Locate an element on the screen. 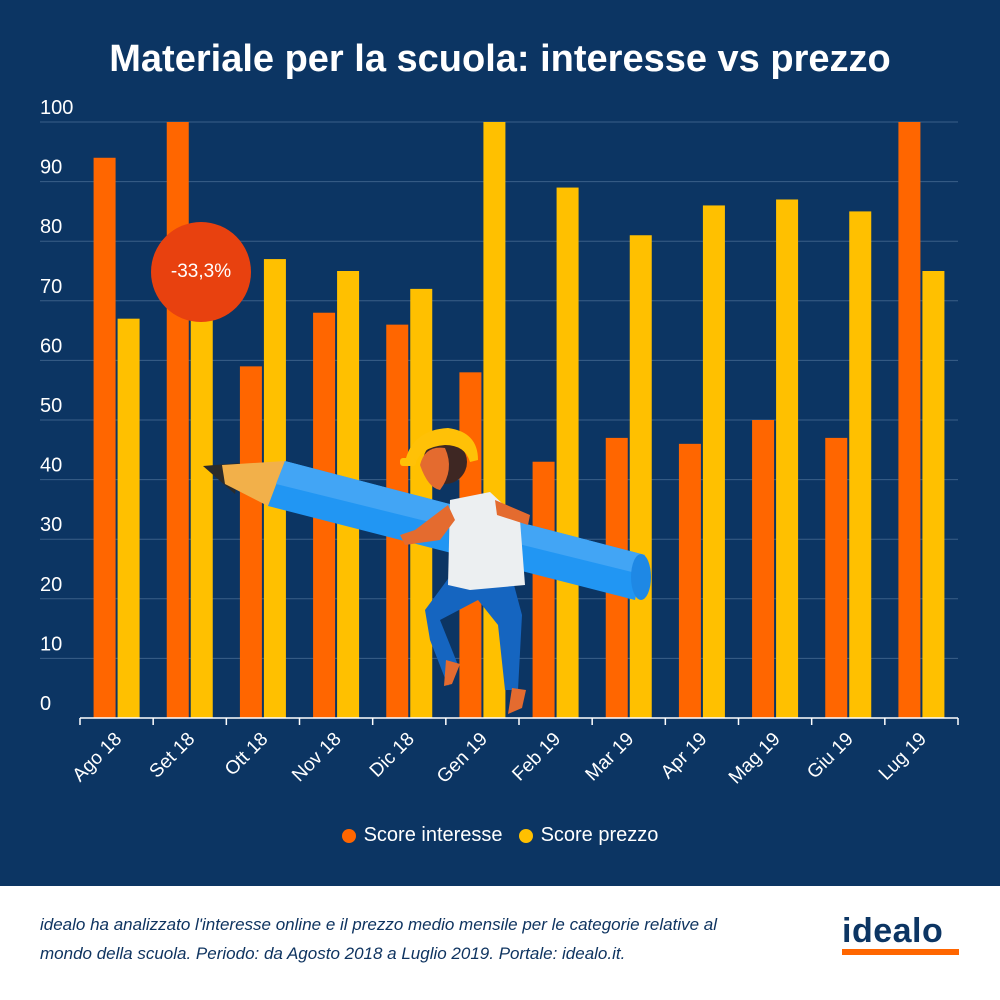  x-tick-label: Giu 19 is located at coordinates (830, 756).